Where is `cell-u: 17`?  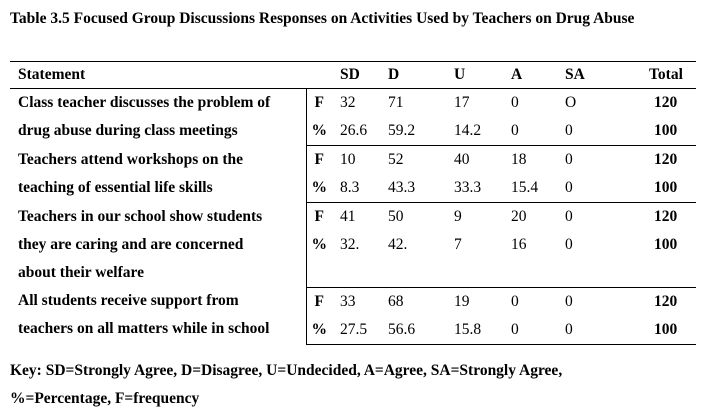 cell-u: 17 is located at coordinates (462, 102).